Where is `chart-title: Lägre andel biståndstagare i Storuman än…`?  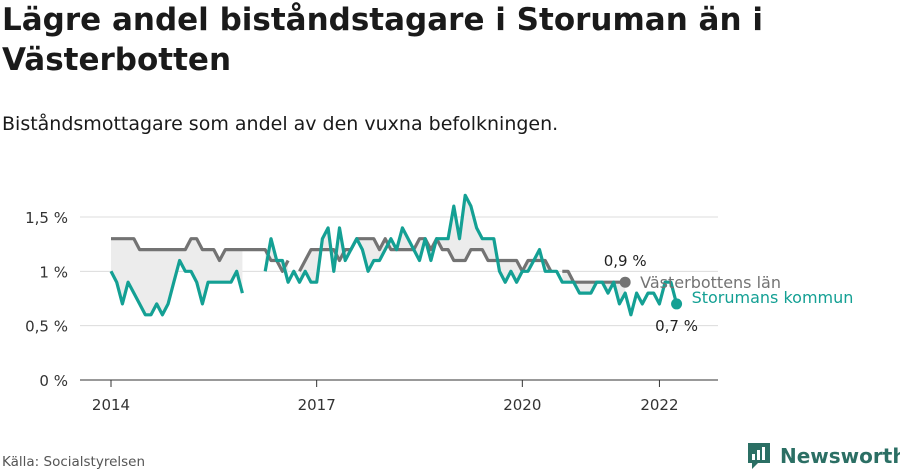
chart-title: Lägre andel biståndstagare i Storuman än… is located at coordinates (382, 40).